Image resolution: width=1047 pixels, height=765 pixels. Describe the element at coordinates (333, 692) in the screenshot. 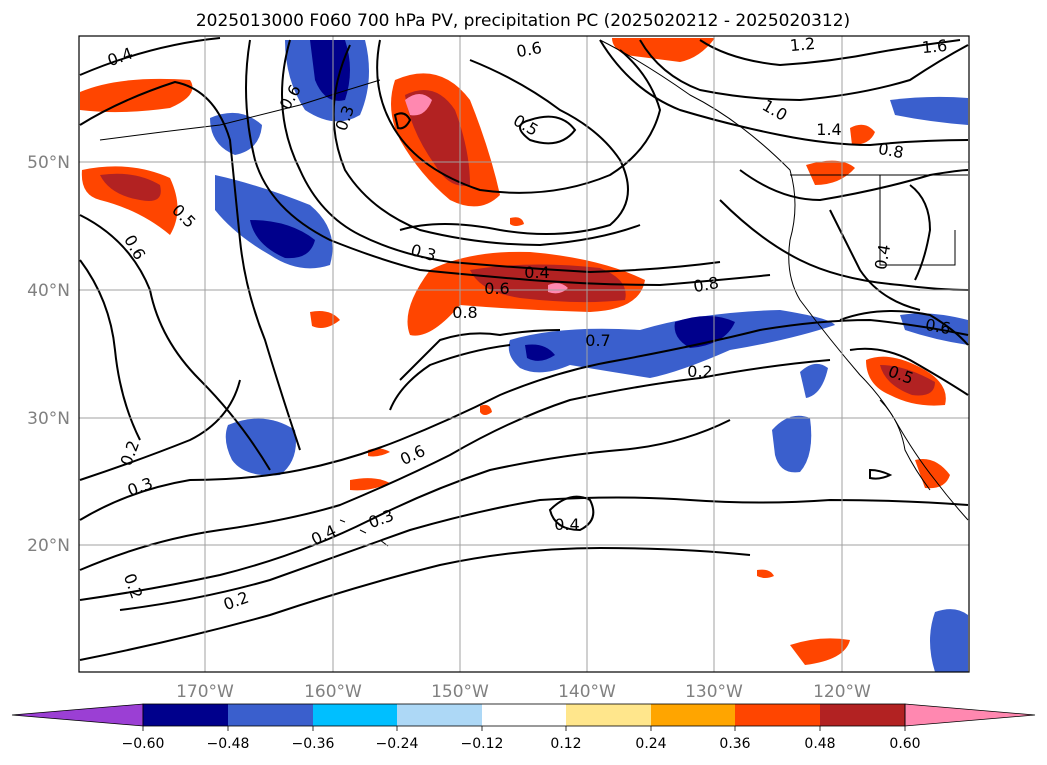

I see `lon-label: 160°W` at that location.